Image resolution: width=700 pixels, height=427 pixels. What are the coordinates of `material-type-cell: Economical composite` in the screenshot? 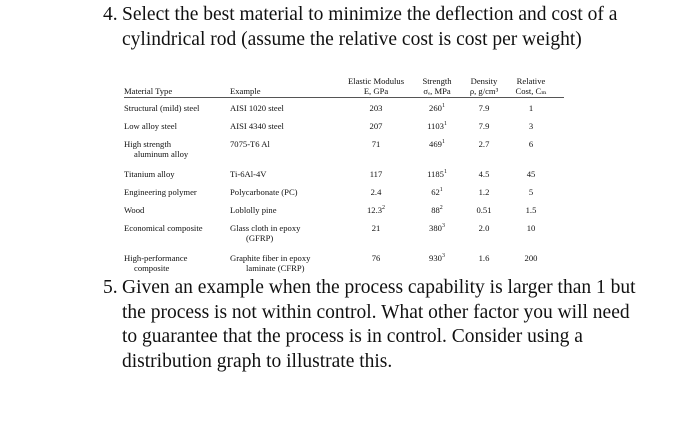 It's located at (163, 228).